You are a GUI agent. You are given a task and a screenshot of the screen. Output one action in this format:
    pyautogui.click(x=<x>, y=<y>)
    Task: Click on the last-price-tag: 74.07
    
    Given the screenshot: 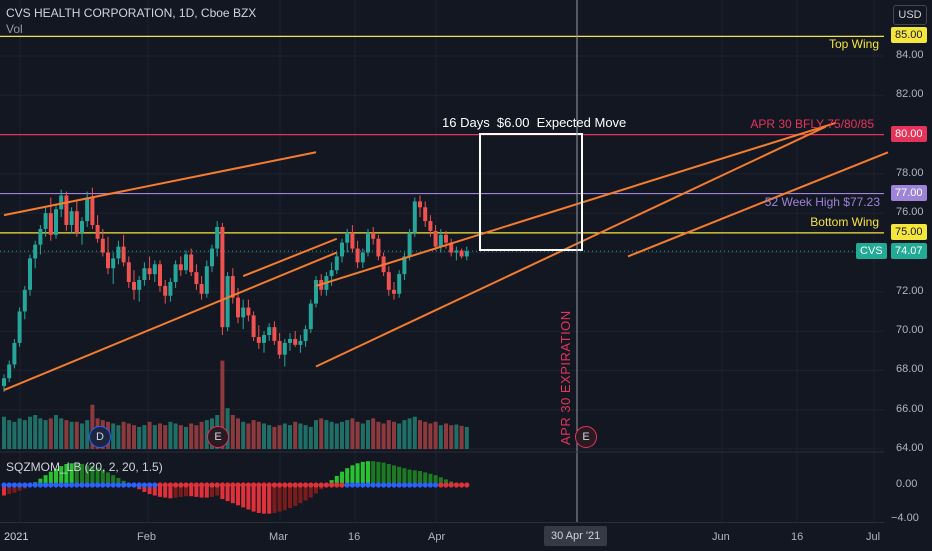 What is the action you would take?
    pyautogui.click(x=909, y=251)
    